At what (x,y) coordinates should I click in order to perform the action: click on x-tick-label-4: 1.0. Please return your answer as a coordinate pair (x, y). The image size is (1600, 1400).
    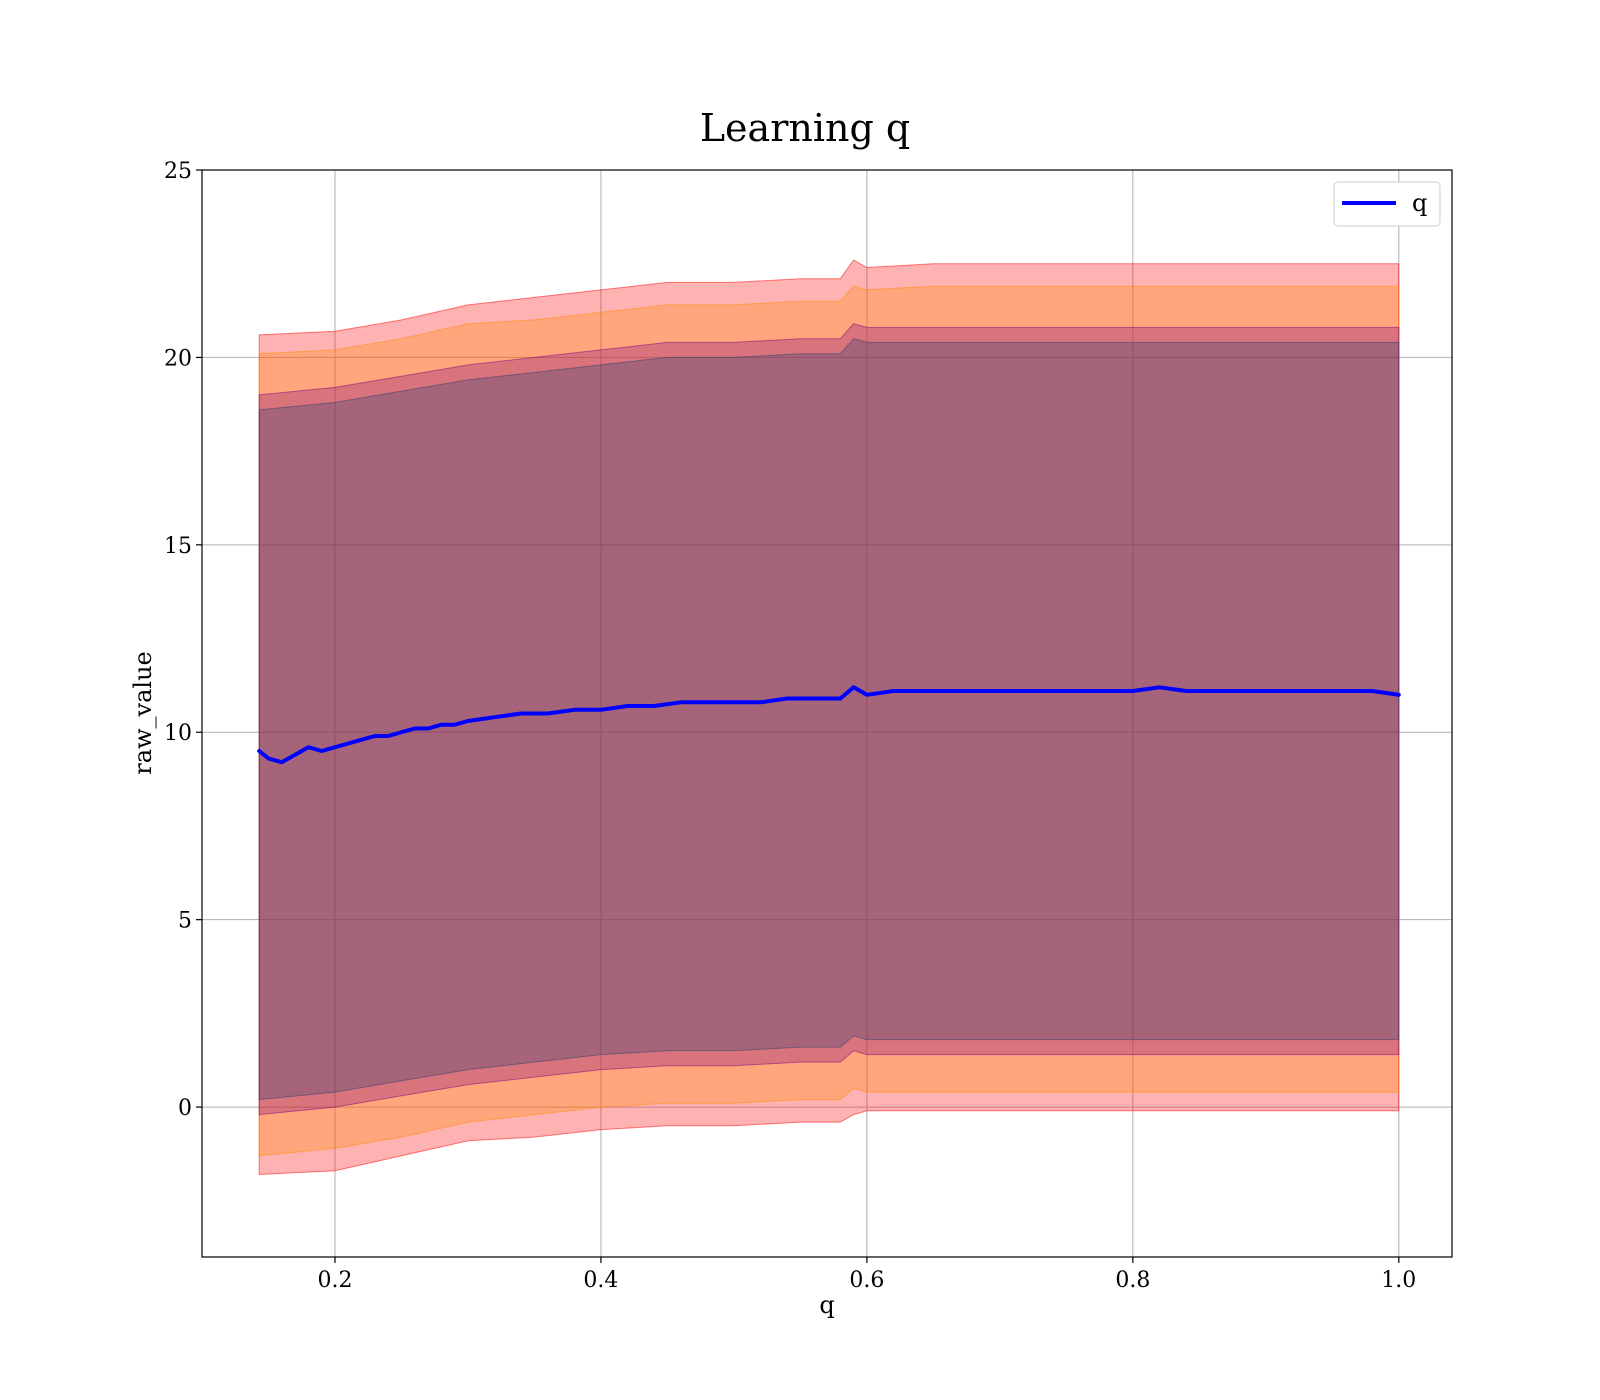
    Looking at the image, I should click on (1398, 1280).